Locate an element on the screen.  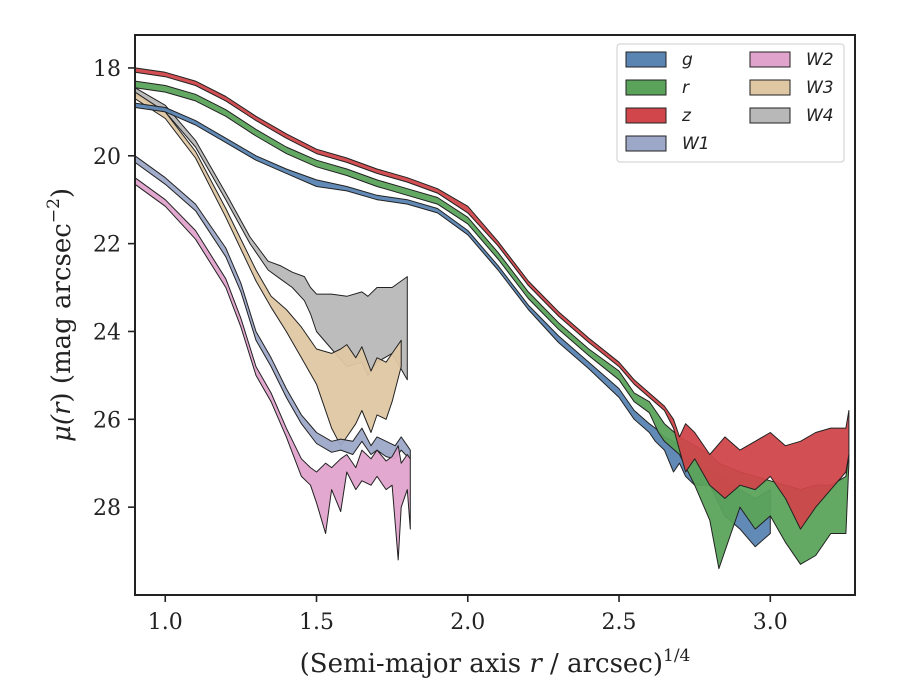
legend-frame is located at coordinates (730, 103).